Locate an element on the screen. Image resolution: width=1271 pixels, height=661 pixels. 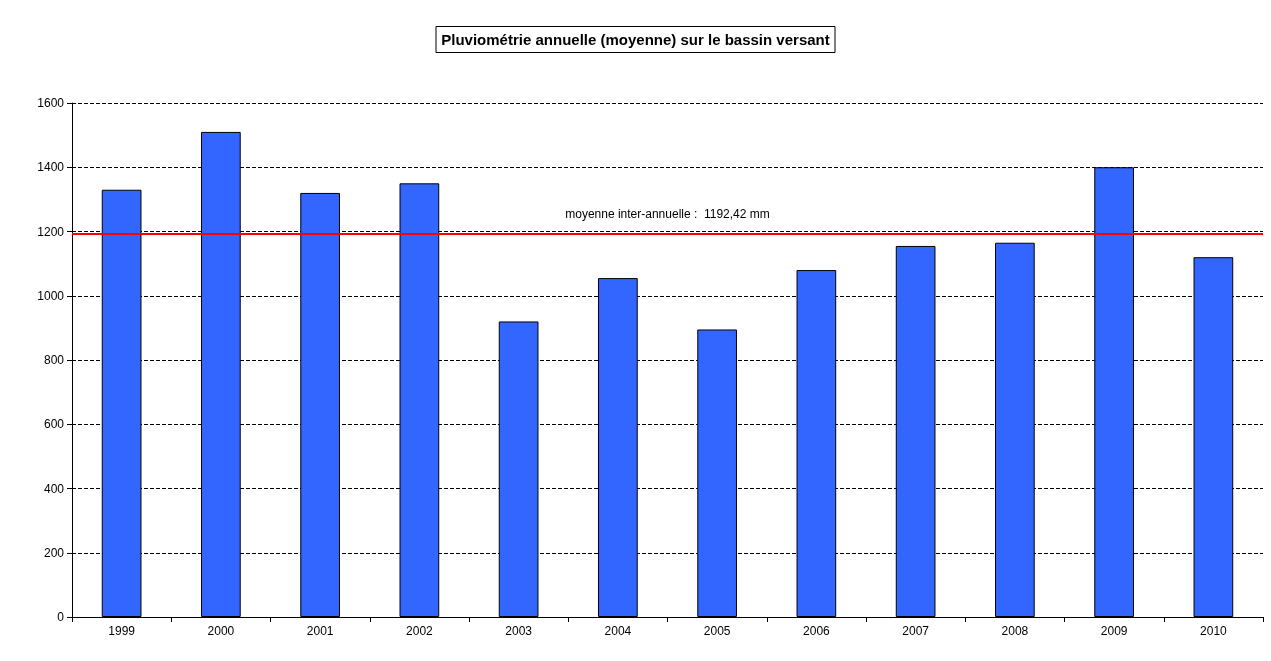
x-tick-label: 2006 is located at coordinates (817, 631).